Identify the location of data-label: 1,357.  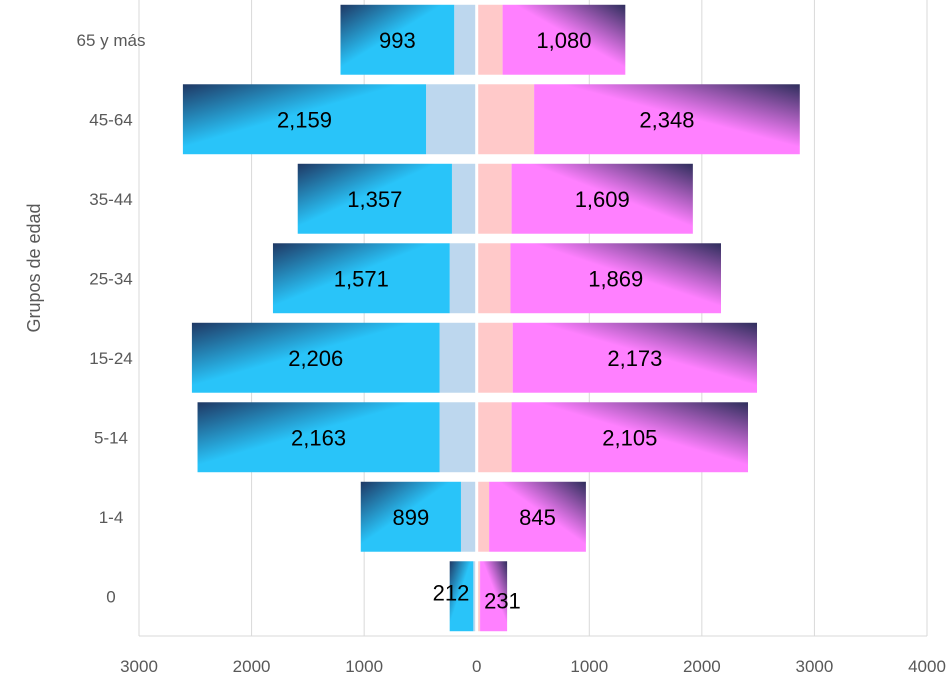
(374, 199).